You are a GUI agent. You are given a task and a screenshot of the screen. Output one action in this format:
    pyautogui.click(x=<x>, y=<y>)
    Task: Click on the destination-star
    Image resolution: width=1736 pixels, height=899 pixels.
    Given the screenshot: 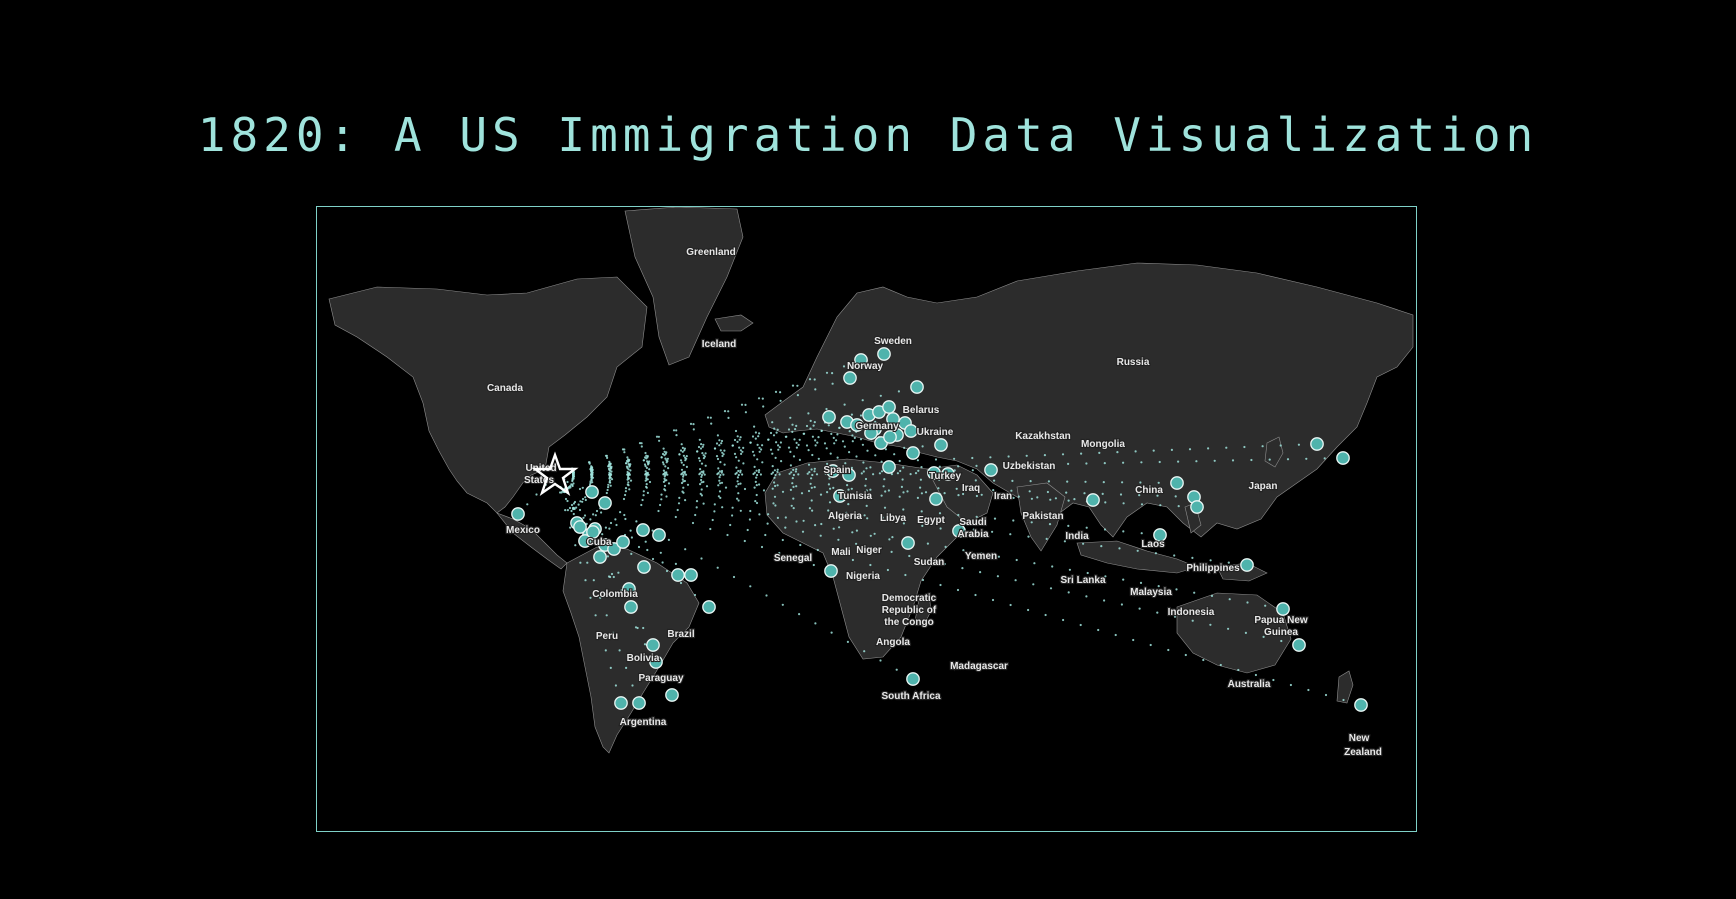 What is the action you would take?
    pyautogui.click(x=555, y=474)
    